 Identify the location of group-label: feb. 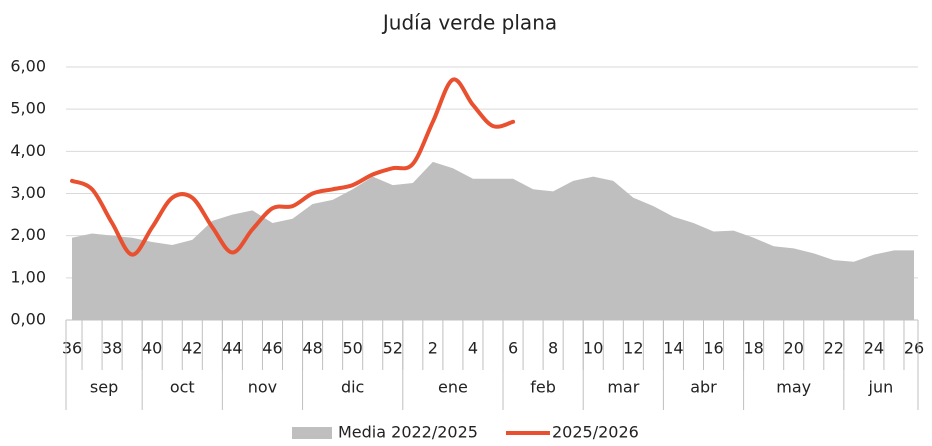
(543, 387).